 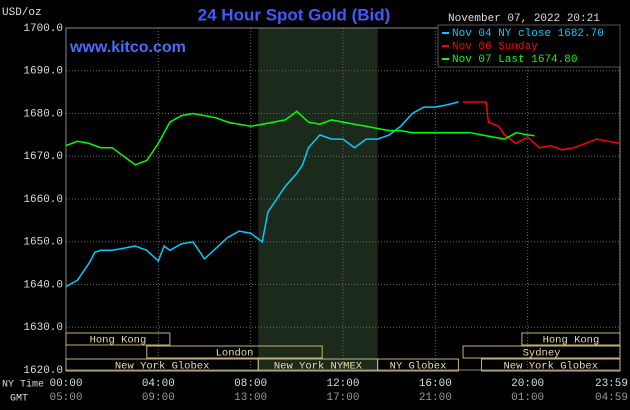 I want to click on y-tick-label: 1670.0, so click(x=43, y=157).